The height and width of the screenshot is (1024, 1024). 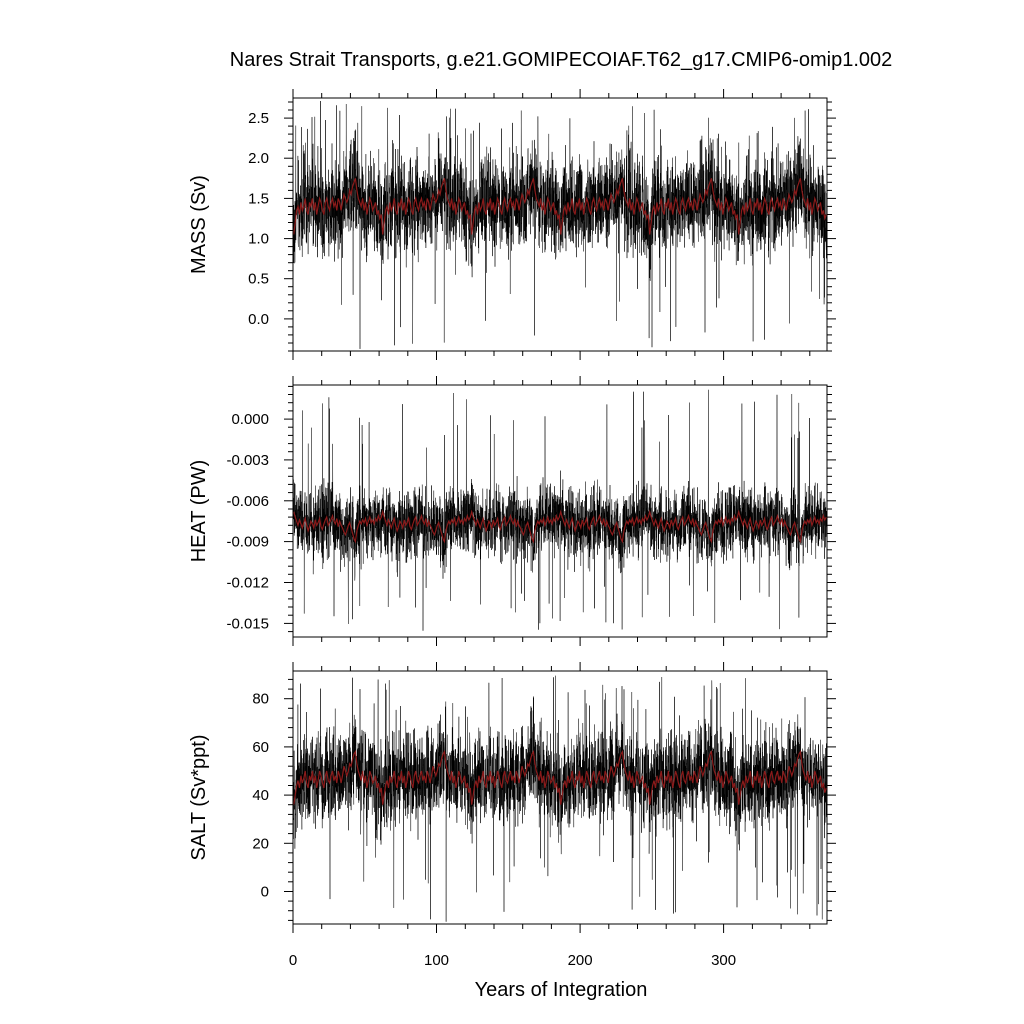 I want to click on x-tick-label: 300, so click(x=723, y=960).